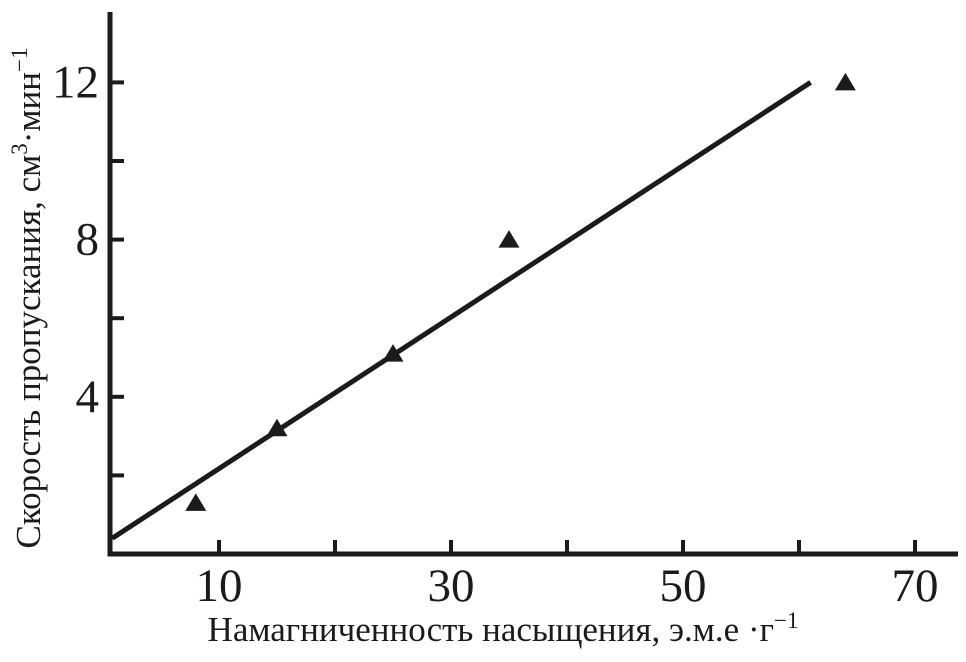 The image size is (966, 662). I want to click on y-tick-label: 4, so click(88, 397).